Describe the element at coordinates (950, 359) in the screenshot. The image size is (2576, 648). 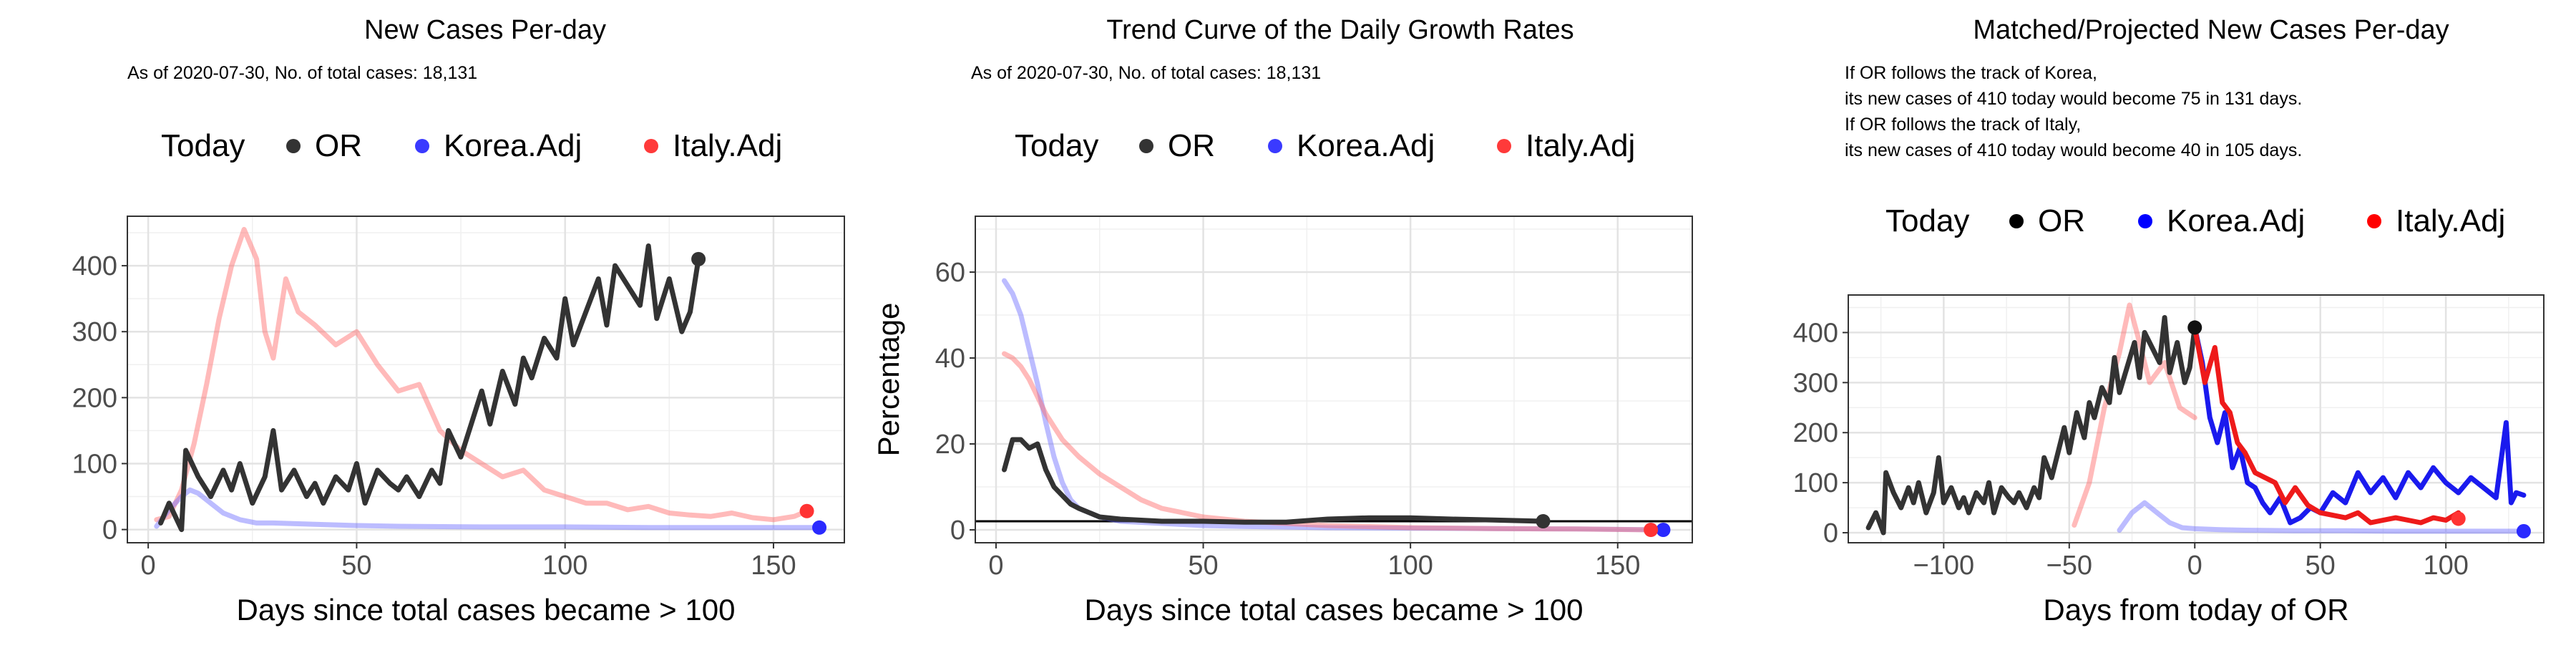
I see `y-tick-label: 40` at that location.